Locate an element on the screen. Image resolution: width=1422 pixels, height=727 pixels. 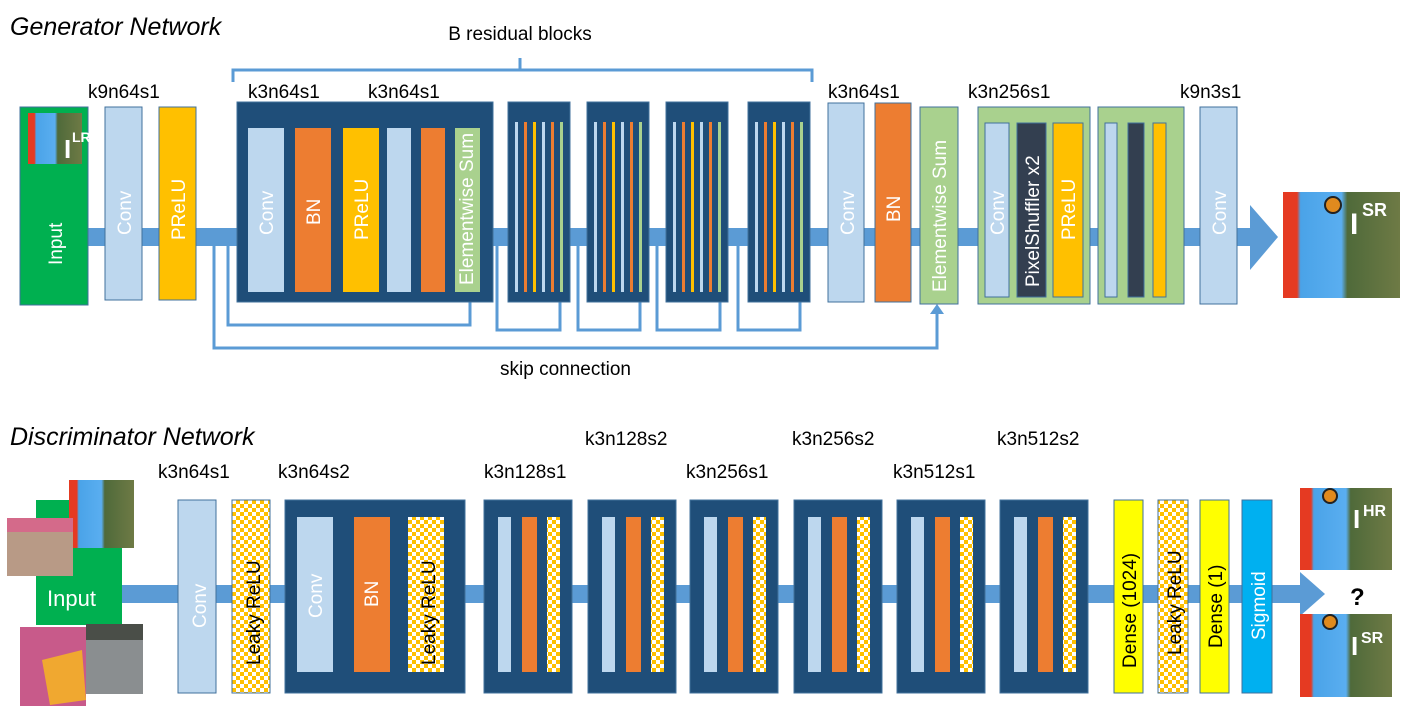
upsample-conv-label: Conv is located at coordinates (998, 212).